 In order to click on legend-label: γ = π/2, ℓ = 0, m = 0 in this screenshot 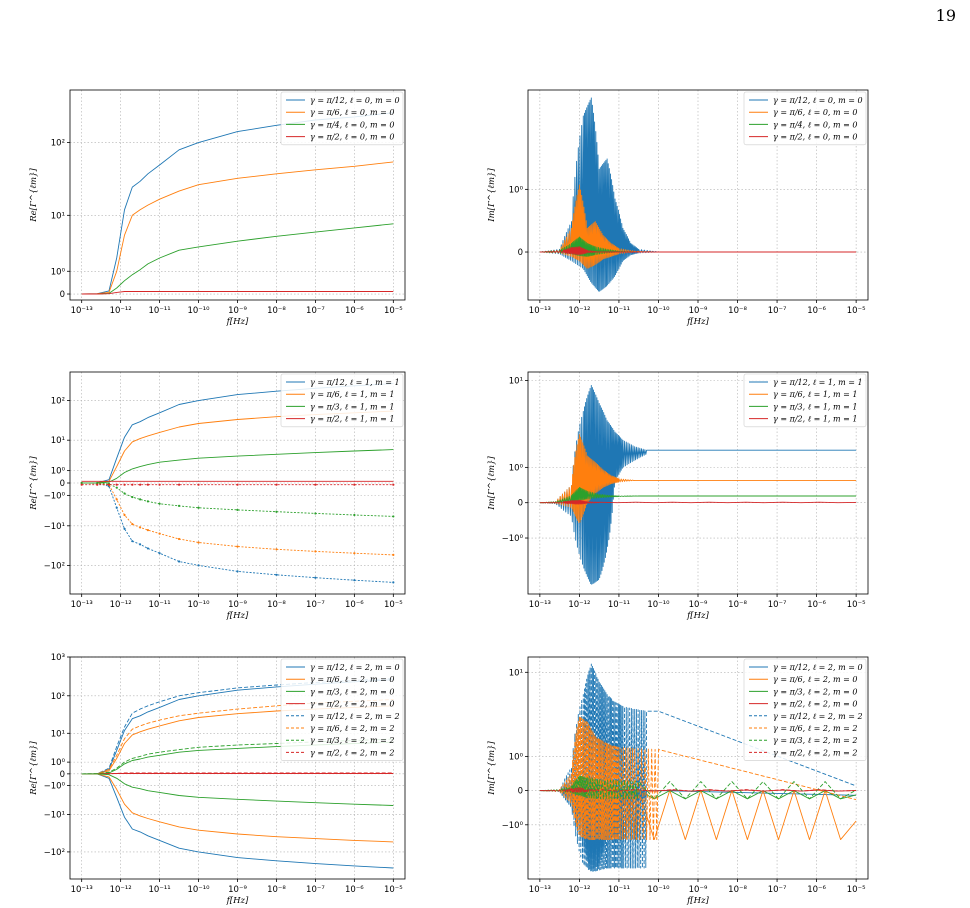, I will do `click(815, 137)`.